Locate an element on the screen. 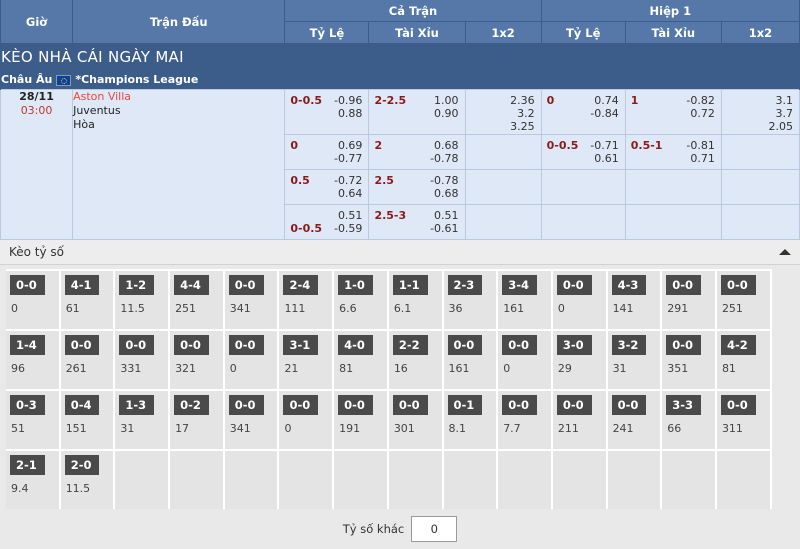 The image size is (800, 549). score-odds: 301 is located at coordinates (404, 428).